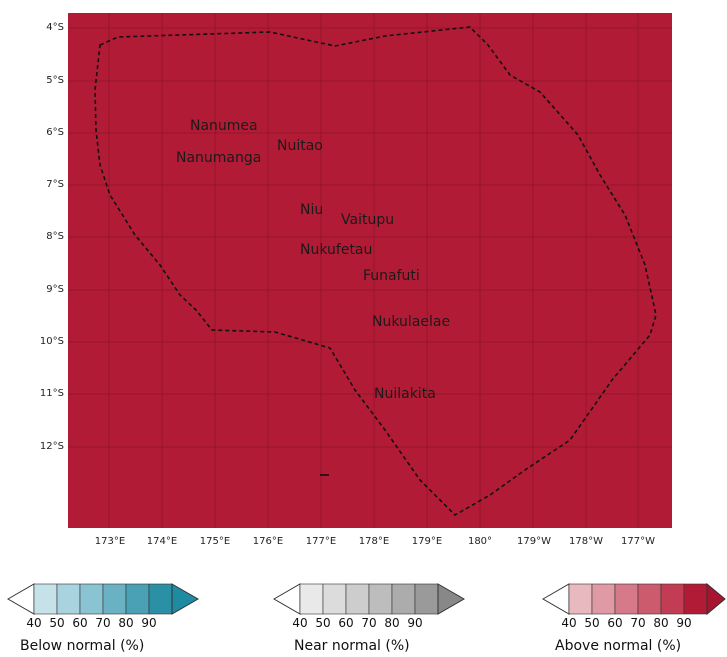 This screenshot has width=727, height=657. What do you see at coordinates (219, 158) in the screenshot?
I see `island-label-nanumanga: Nanumanga` at bounding box center [219, 158].